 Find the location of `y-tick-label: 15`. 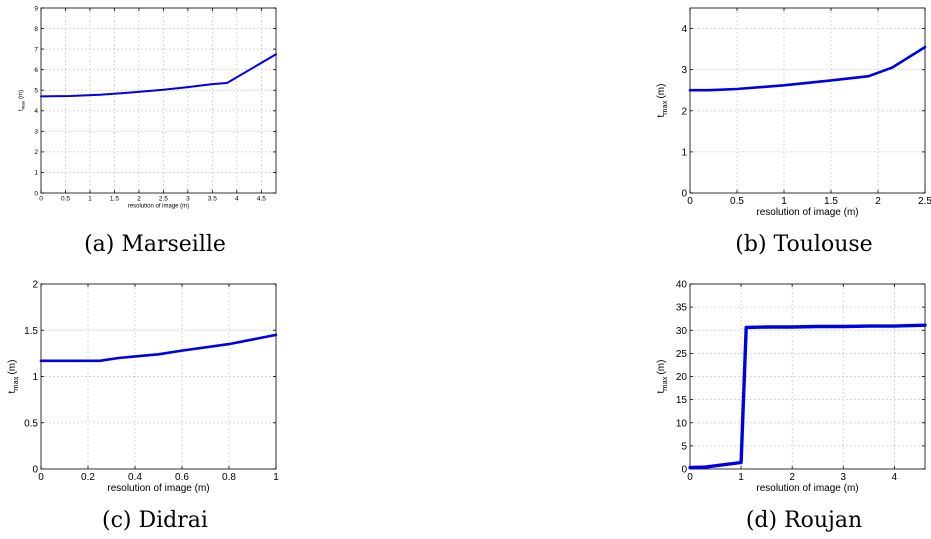

y-tick-label: 15 is located at coordinates (682, 400).